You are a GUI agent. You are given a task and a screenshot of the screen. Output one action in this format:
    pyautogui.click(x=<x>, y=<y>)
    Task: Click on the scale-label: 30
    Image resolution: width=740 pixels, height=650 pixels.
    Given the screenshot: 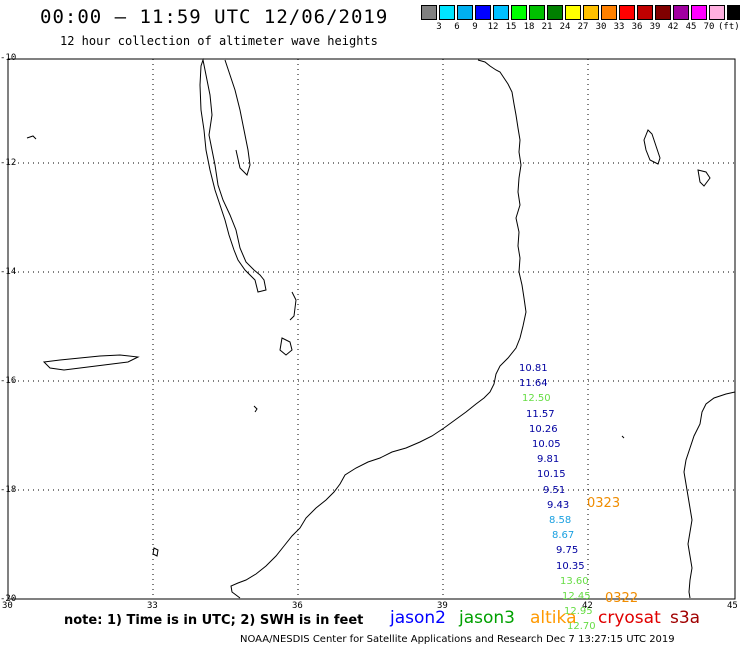 What is the action you would take?
    pyautogui.click(x=601, y=27)
    